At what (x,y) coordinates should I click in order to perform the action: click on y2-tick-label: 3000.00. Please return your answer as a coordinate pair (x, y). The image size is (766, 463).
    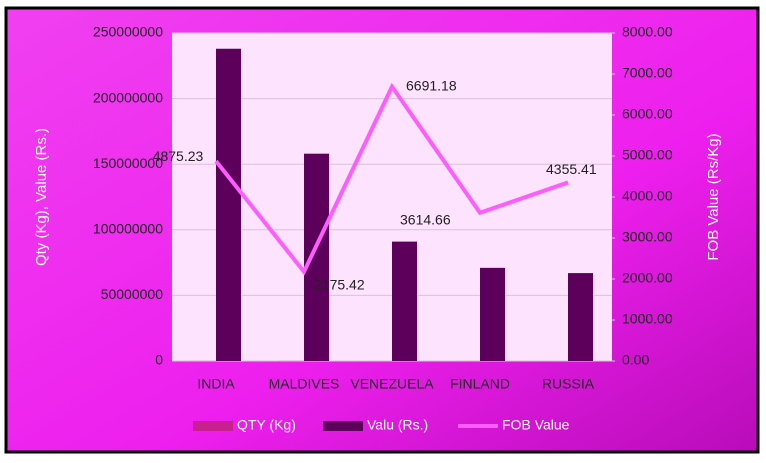
    Looking at the image, I should click on (647, 237).